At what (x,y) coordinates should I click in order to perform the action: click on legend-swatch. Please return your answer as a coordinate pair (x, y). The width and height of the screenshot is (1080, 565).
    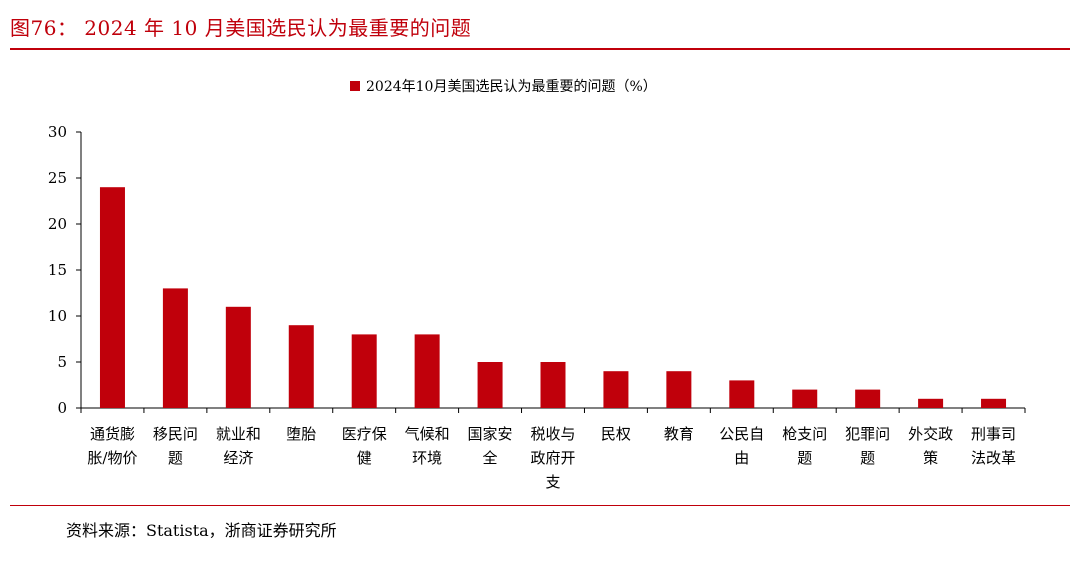
    Looking at the image, I should click on (355, 86).